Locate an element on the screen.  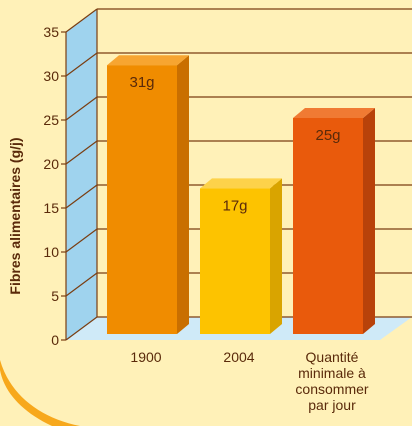
y-ticks: 0 5 10 15 20 25 30 35 is located at coordinates (54, 186).